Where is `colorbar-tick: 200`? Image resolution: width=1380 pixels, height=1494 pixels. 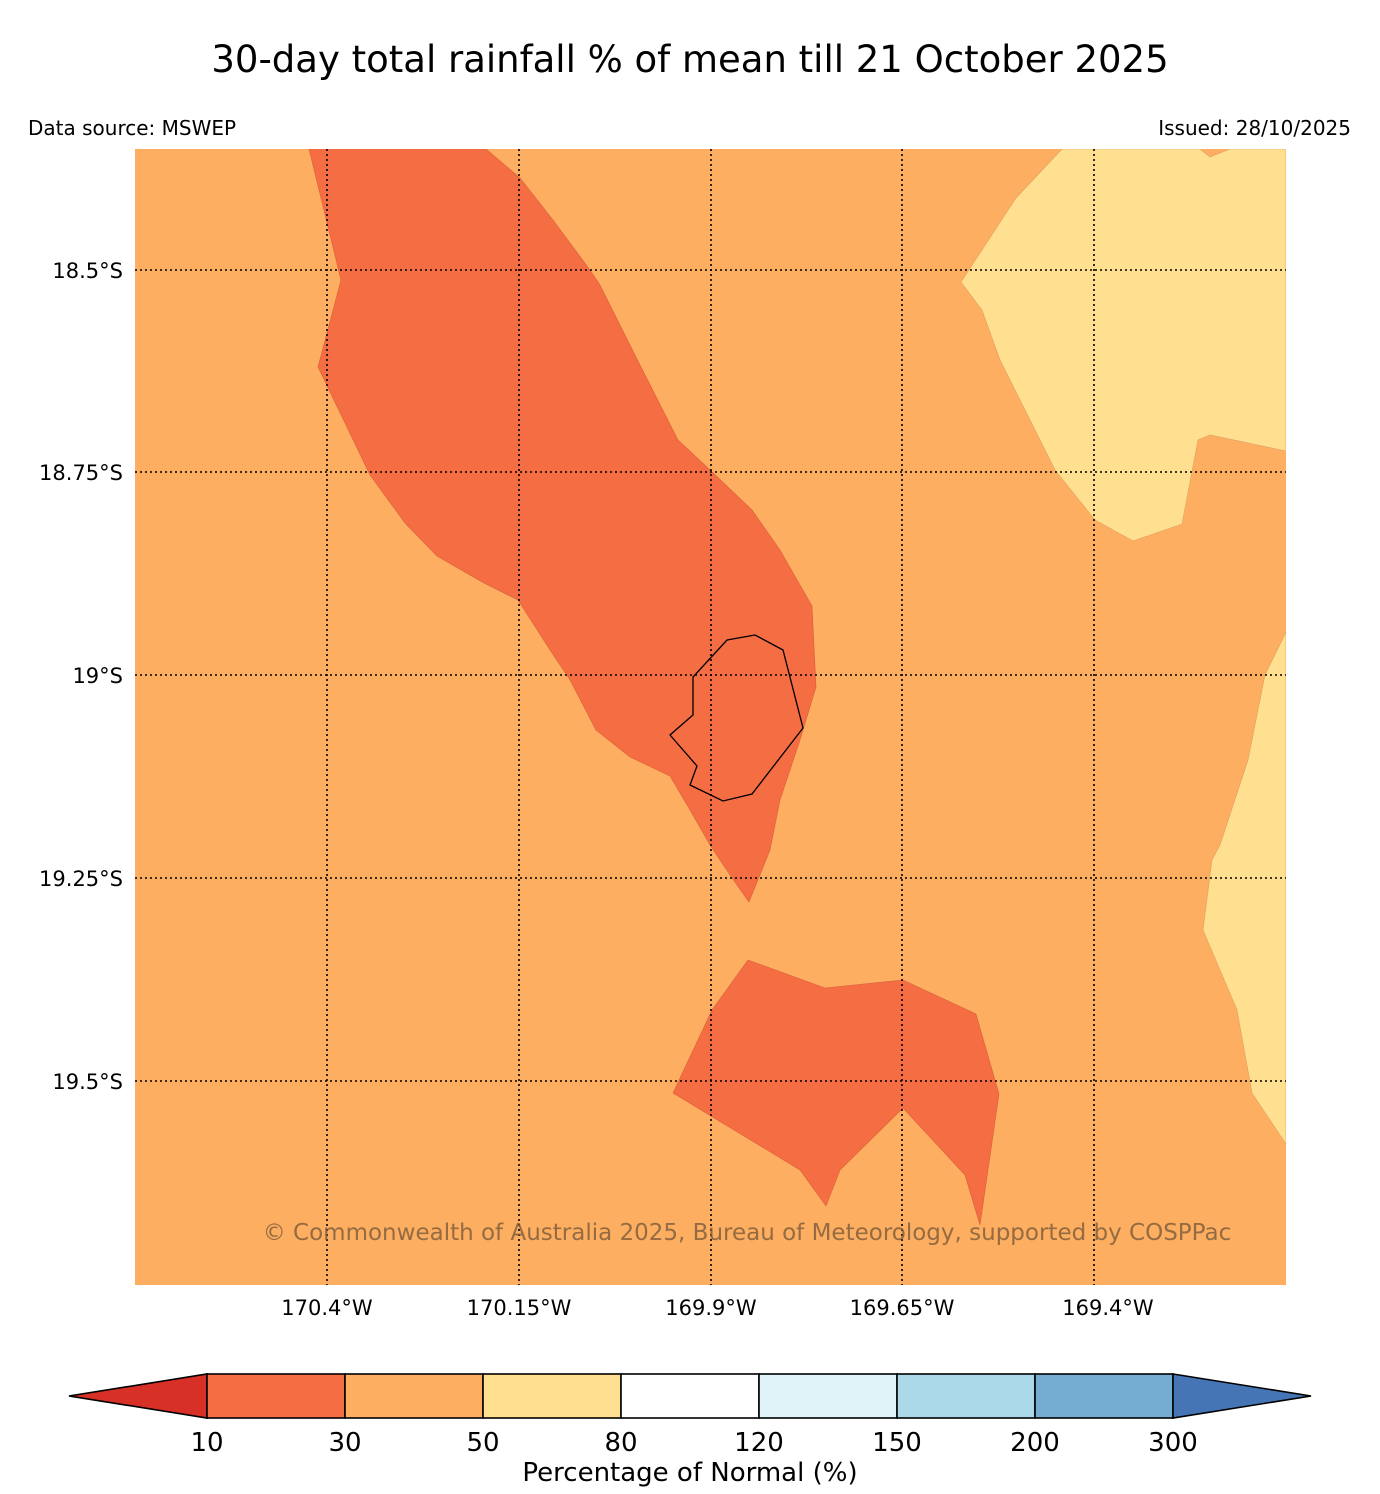 colorbar-tick: 200 is located at coordinates (1035, 1443).